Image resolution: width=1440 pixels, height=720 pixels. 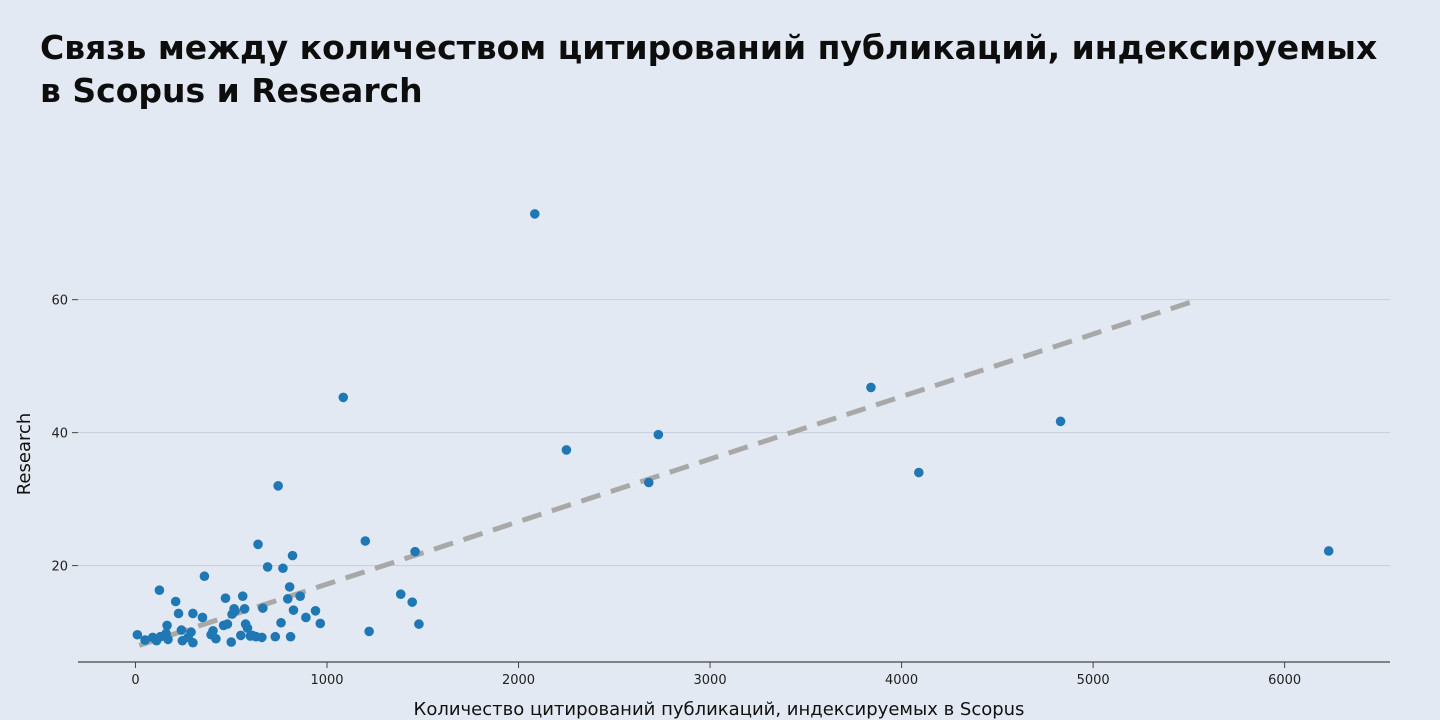 I want to click on y-axis-label: Research, so click(x=24, y=454).